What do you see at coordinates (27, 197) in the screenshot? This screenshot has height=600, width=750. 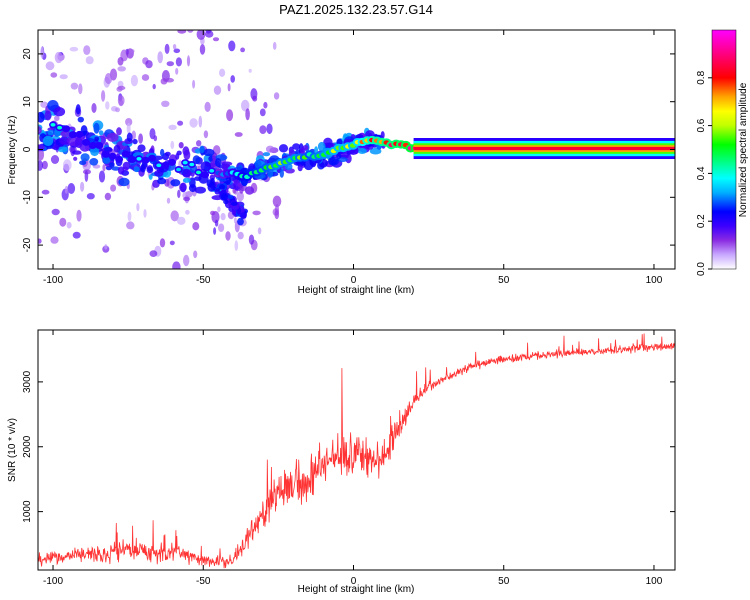 I see `y-tick-label: -10` at bounding box center [27, 197].